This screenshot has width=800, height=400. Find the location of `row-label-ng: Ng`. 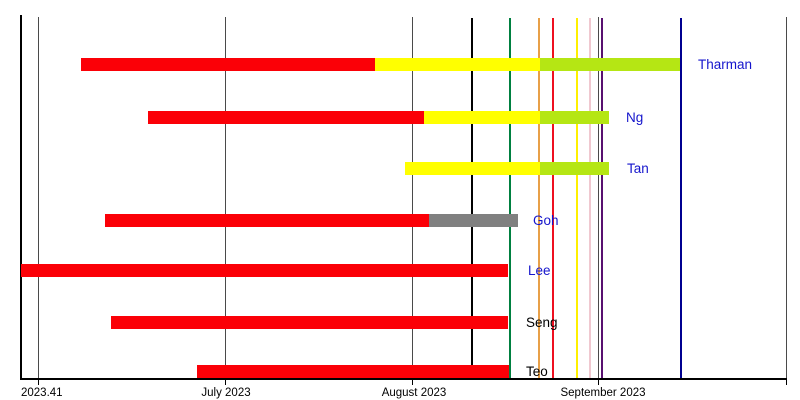

row-label-ng: Ng is located at coordinates (635, 117).